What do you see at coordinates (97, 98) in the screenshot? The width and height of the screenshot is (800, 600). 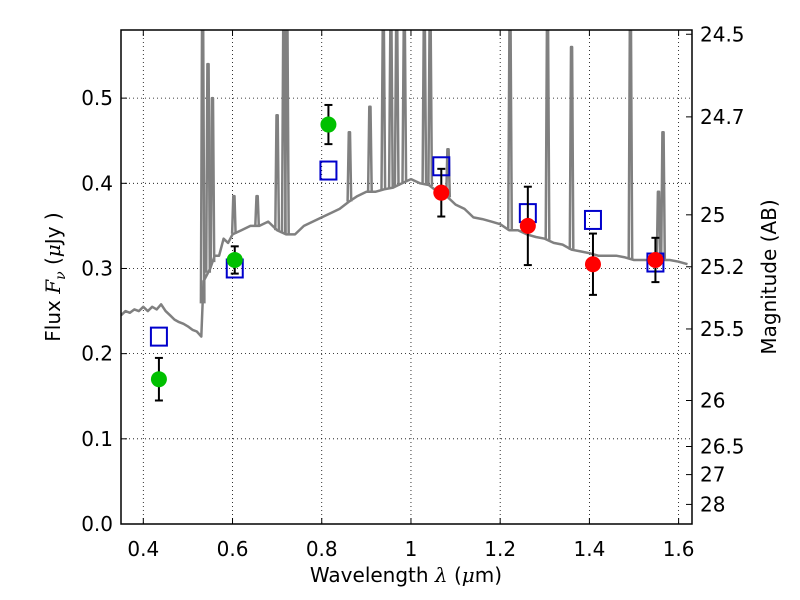 I see `y-tick-label: 0.5` at bounding box center [97, 98].